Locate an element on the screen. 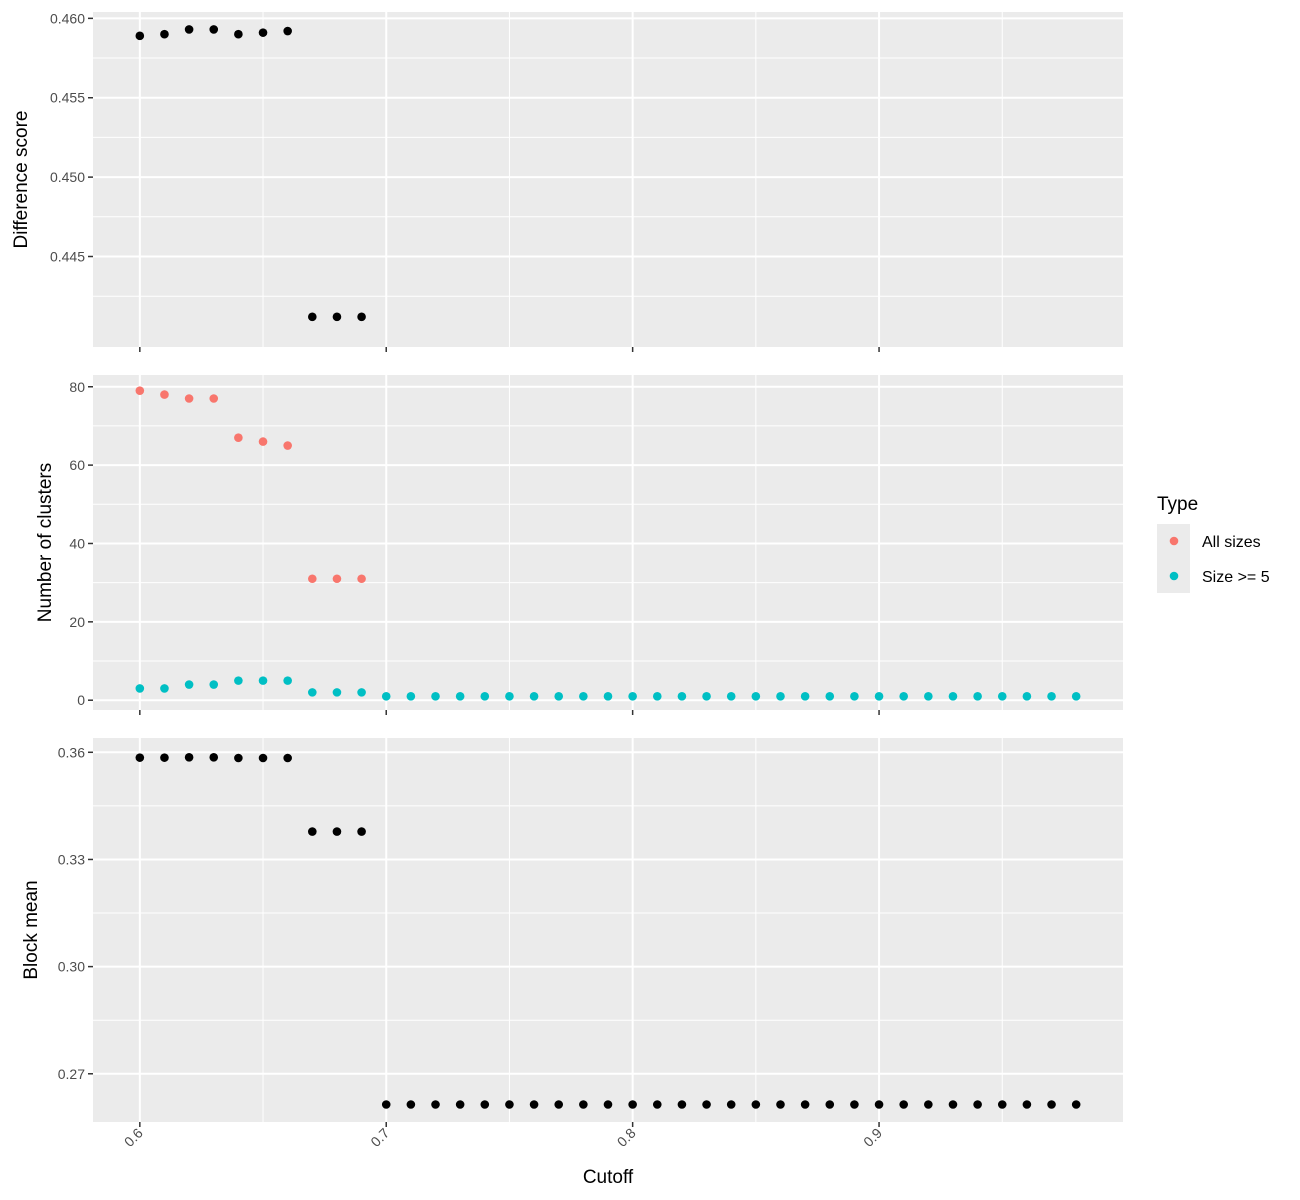 The height and width of the screenshot is (1200, 1300). y-tick-label: 0.445 is located at coordinates (67, 257).